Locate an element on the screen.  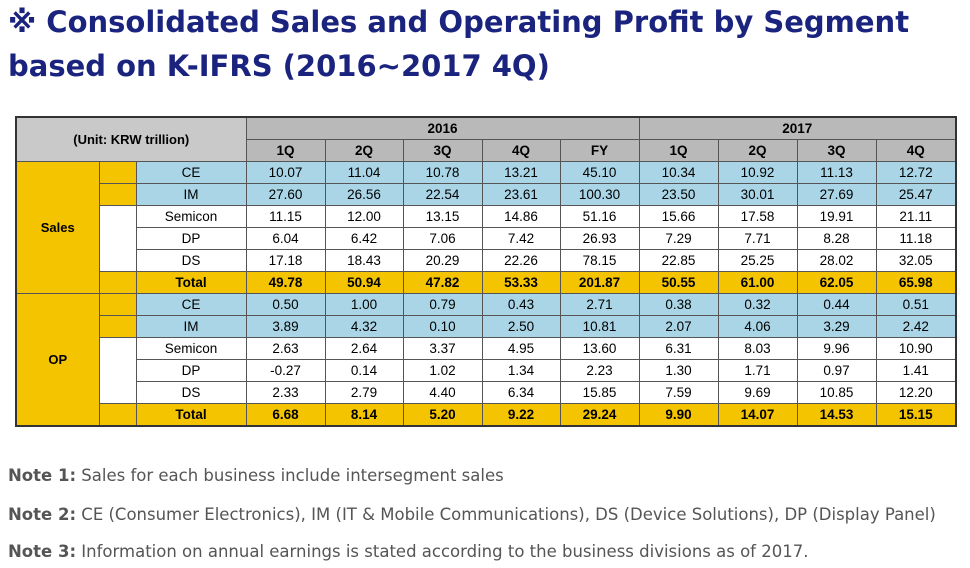
value-cell: 14.86 is located at coordinates (521, 216).